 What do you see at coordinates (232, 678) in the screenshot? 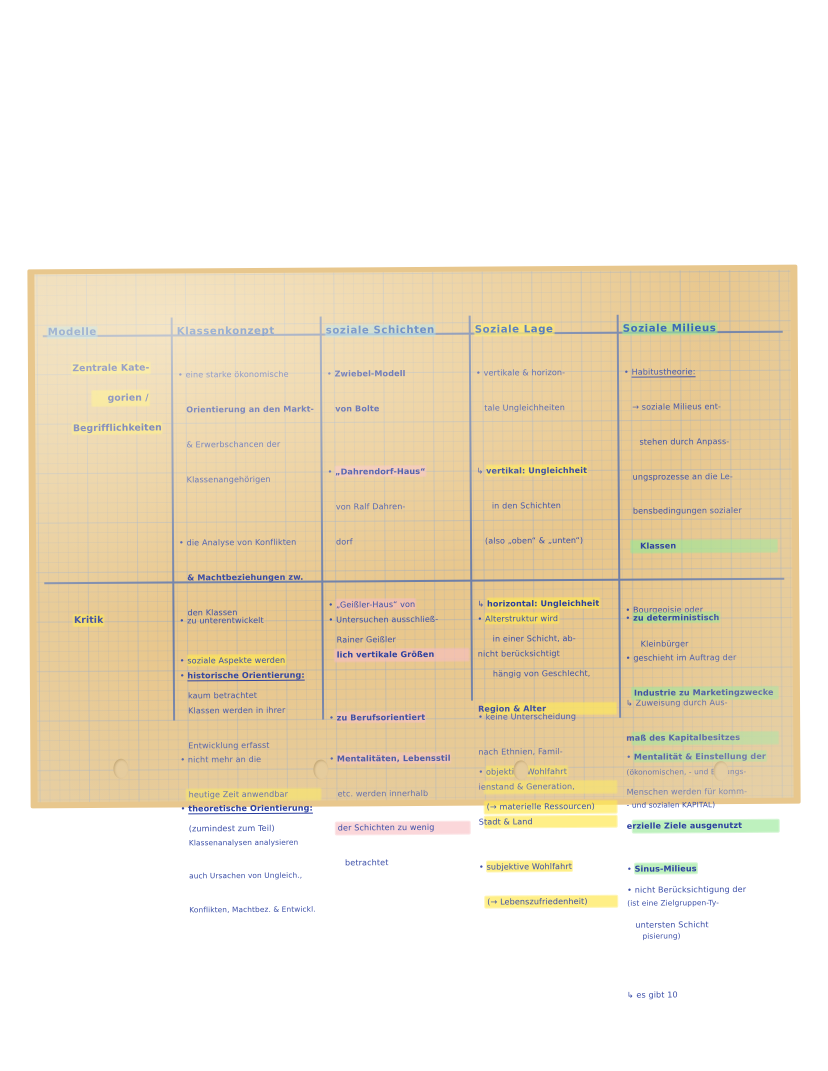
I see `list-item: • soziale Aspekte werden kaum betrachtet` at bounding box center [232, 678].